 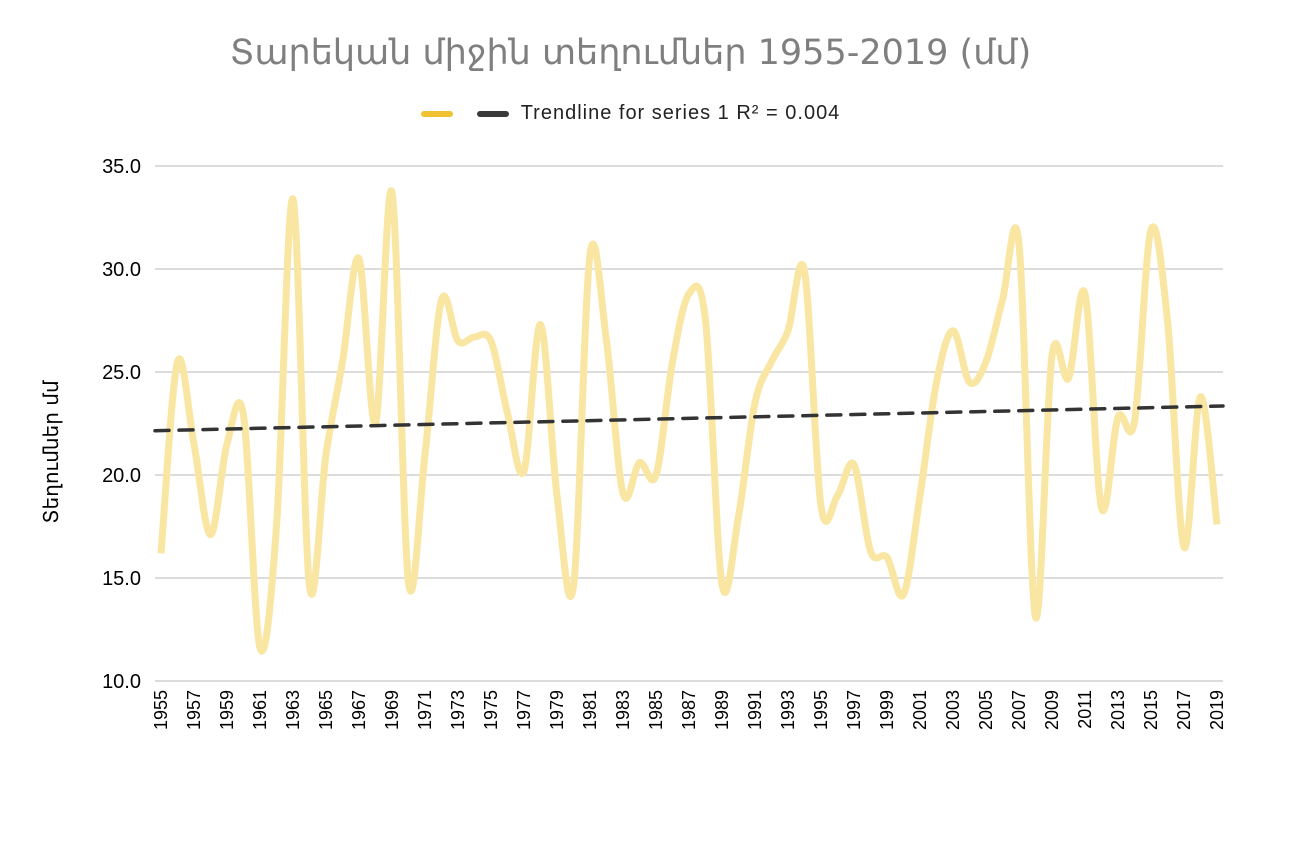 I want to click on x-tick-label: 1977, so click(x=524, y=710).